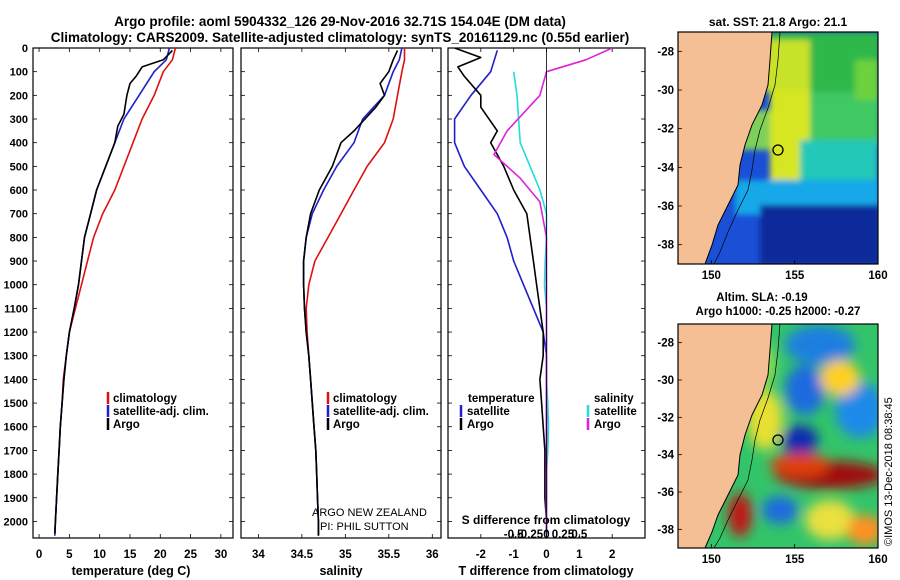 This screenshot has height=580, width=900. I want to click on series-line-argo, so click(350, 293).